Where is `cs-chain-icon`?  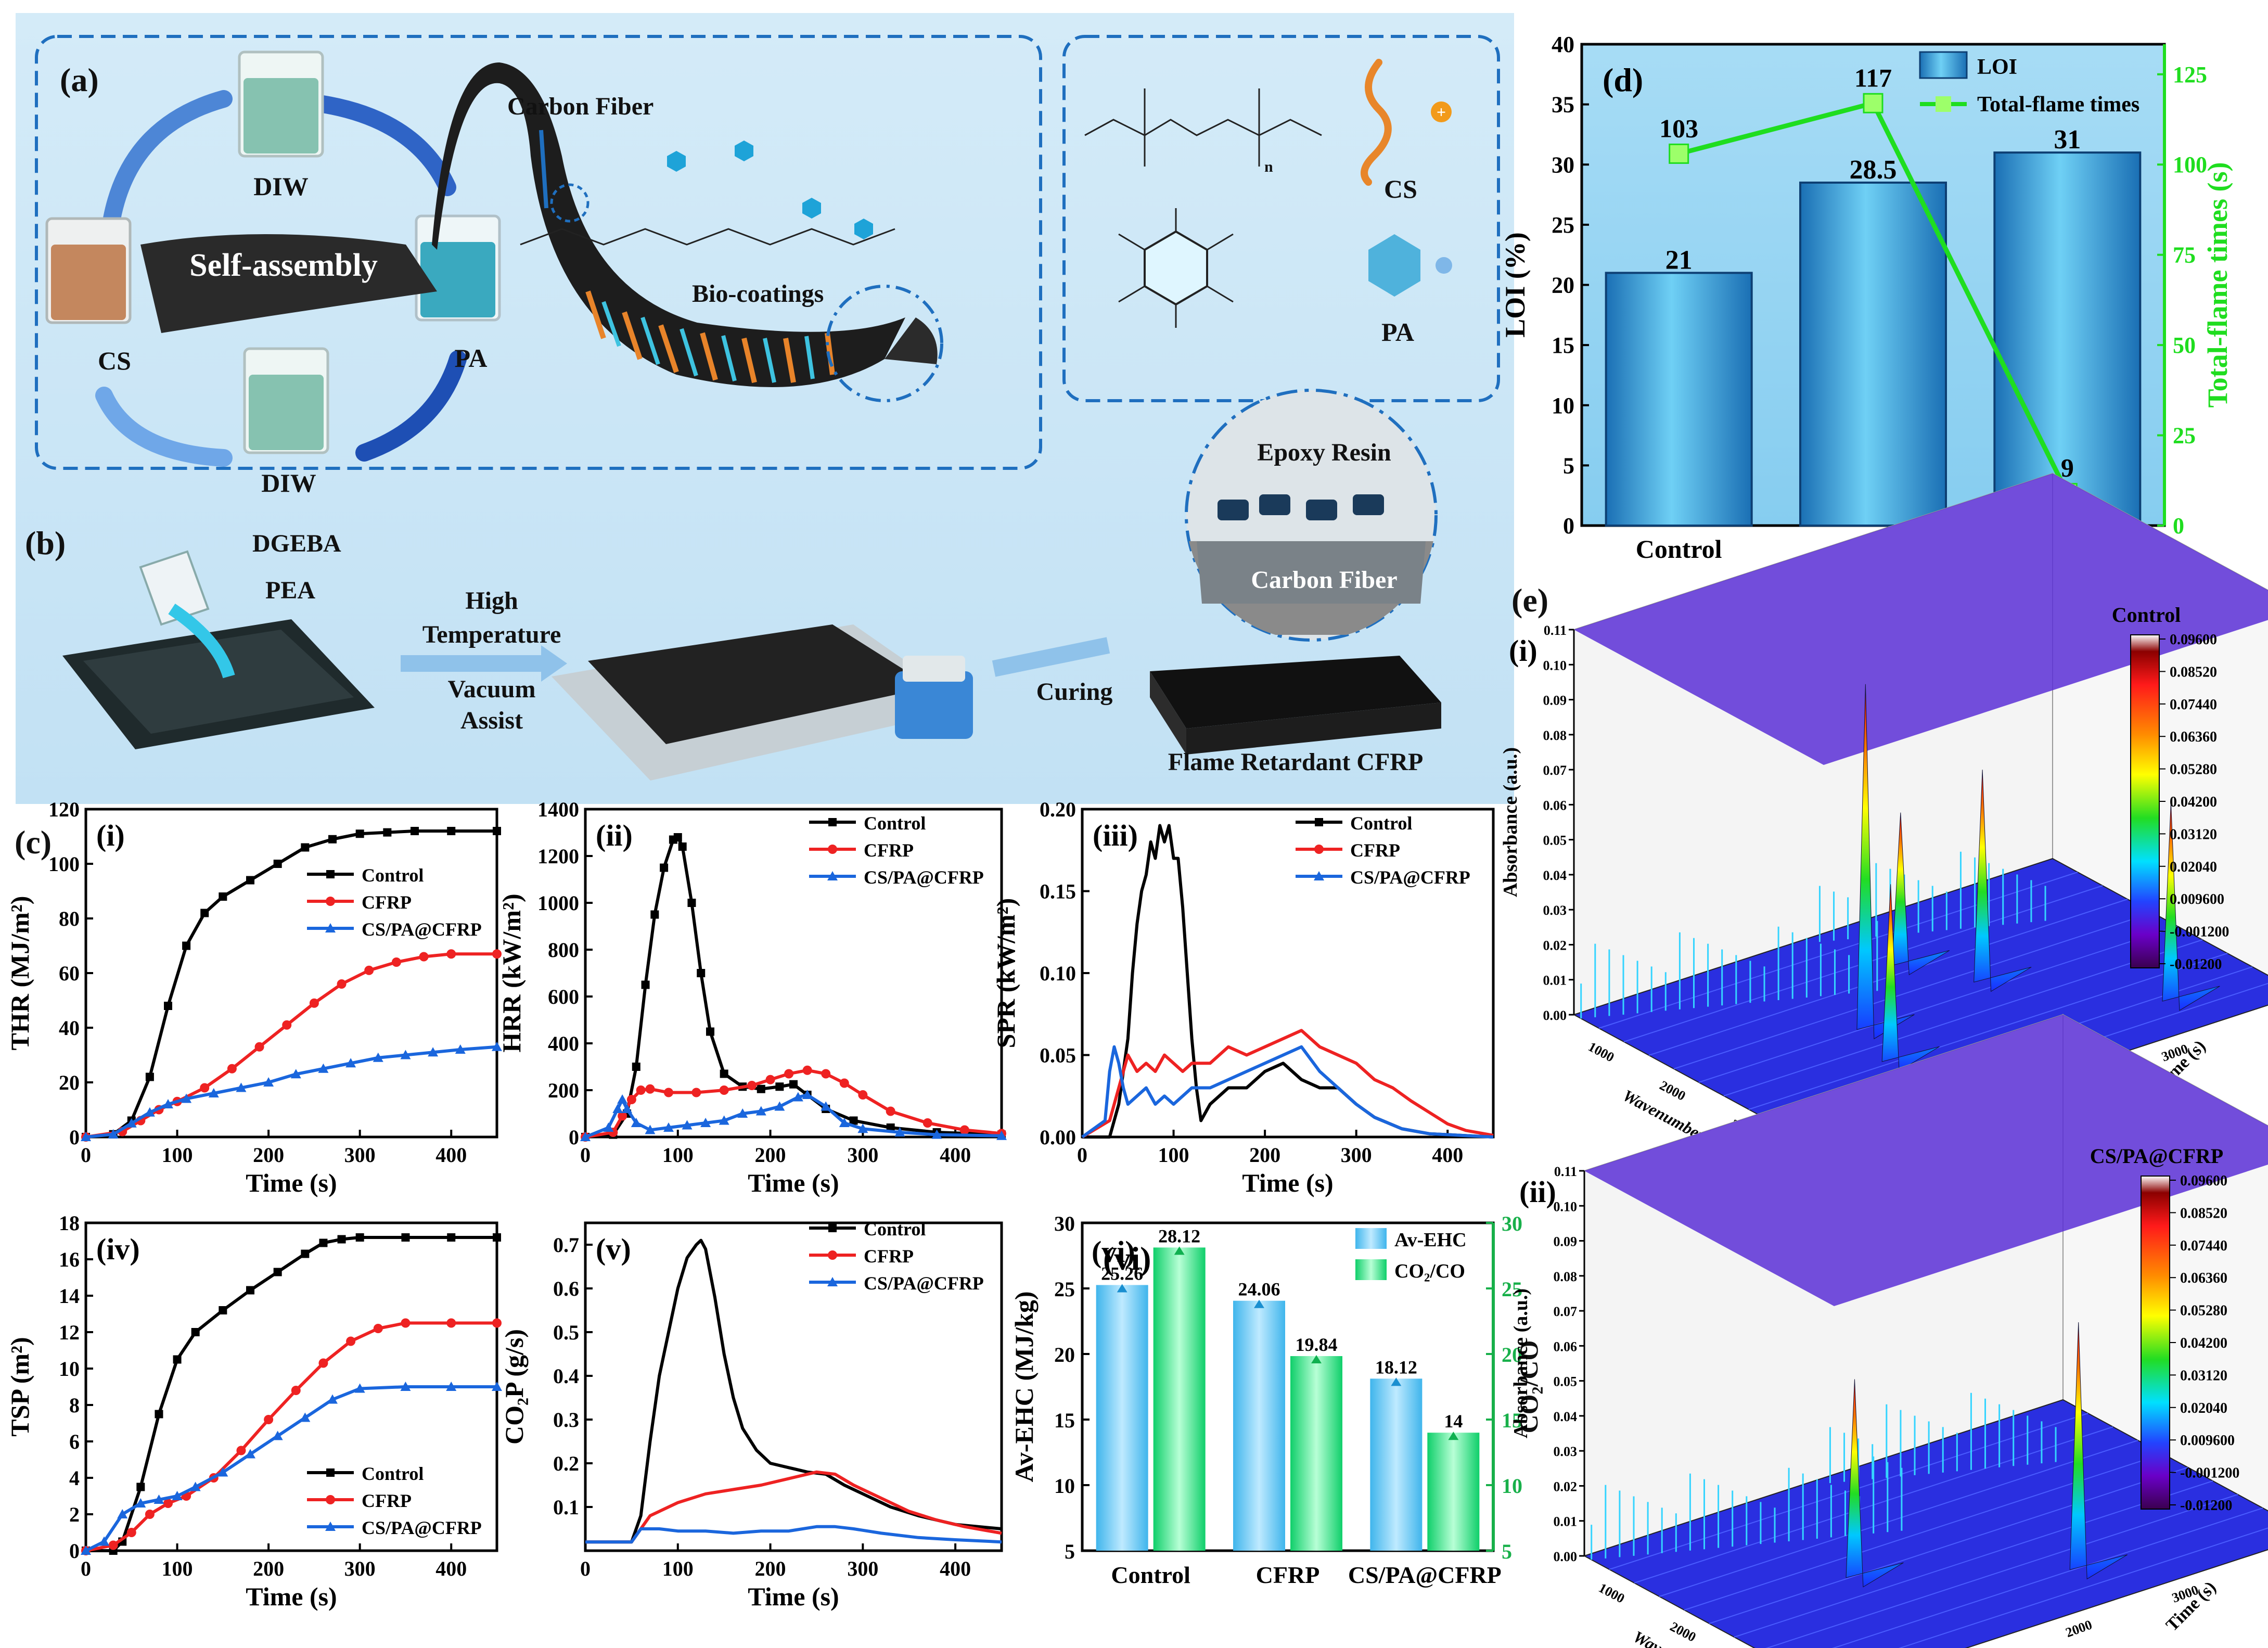 cs-chain-icon is located at coordinates (1376, 122).